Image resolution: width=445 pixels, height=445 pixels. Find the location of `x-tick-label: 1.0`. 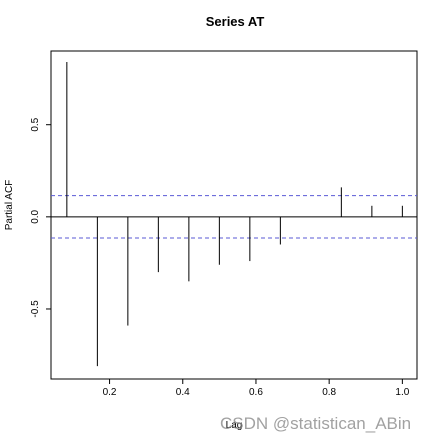

x-tick-label: 1.0 is located at coordinates (402, 392).